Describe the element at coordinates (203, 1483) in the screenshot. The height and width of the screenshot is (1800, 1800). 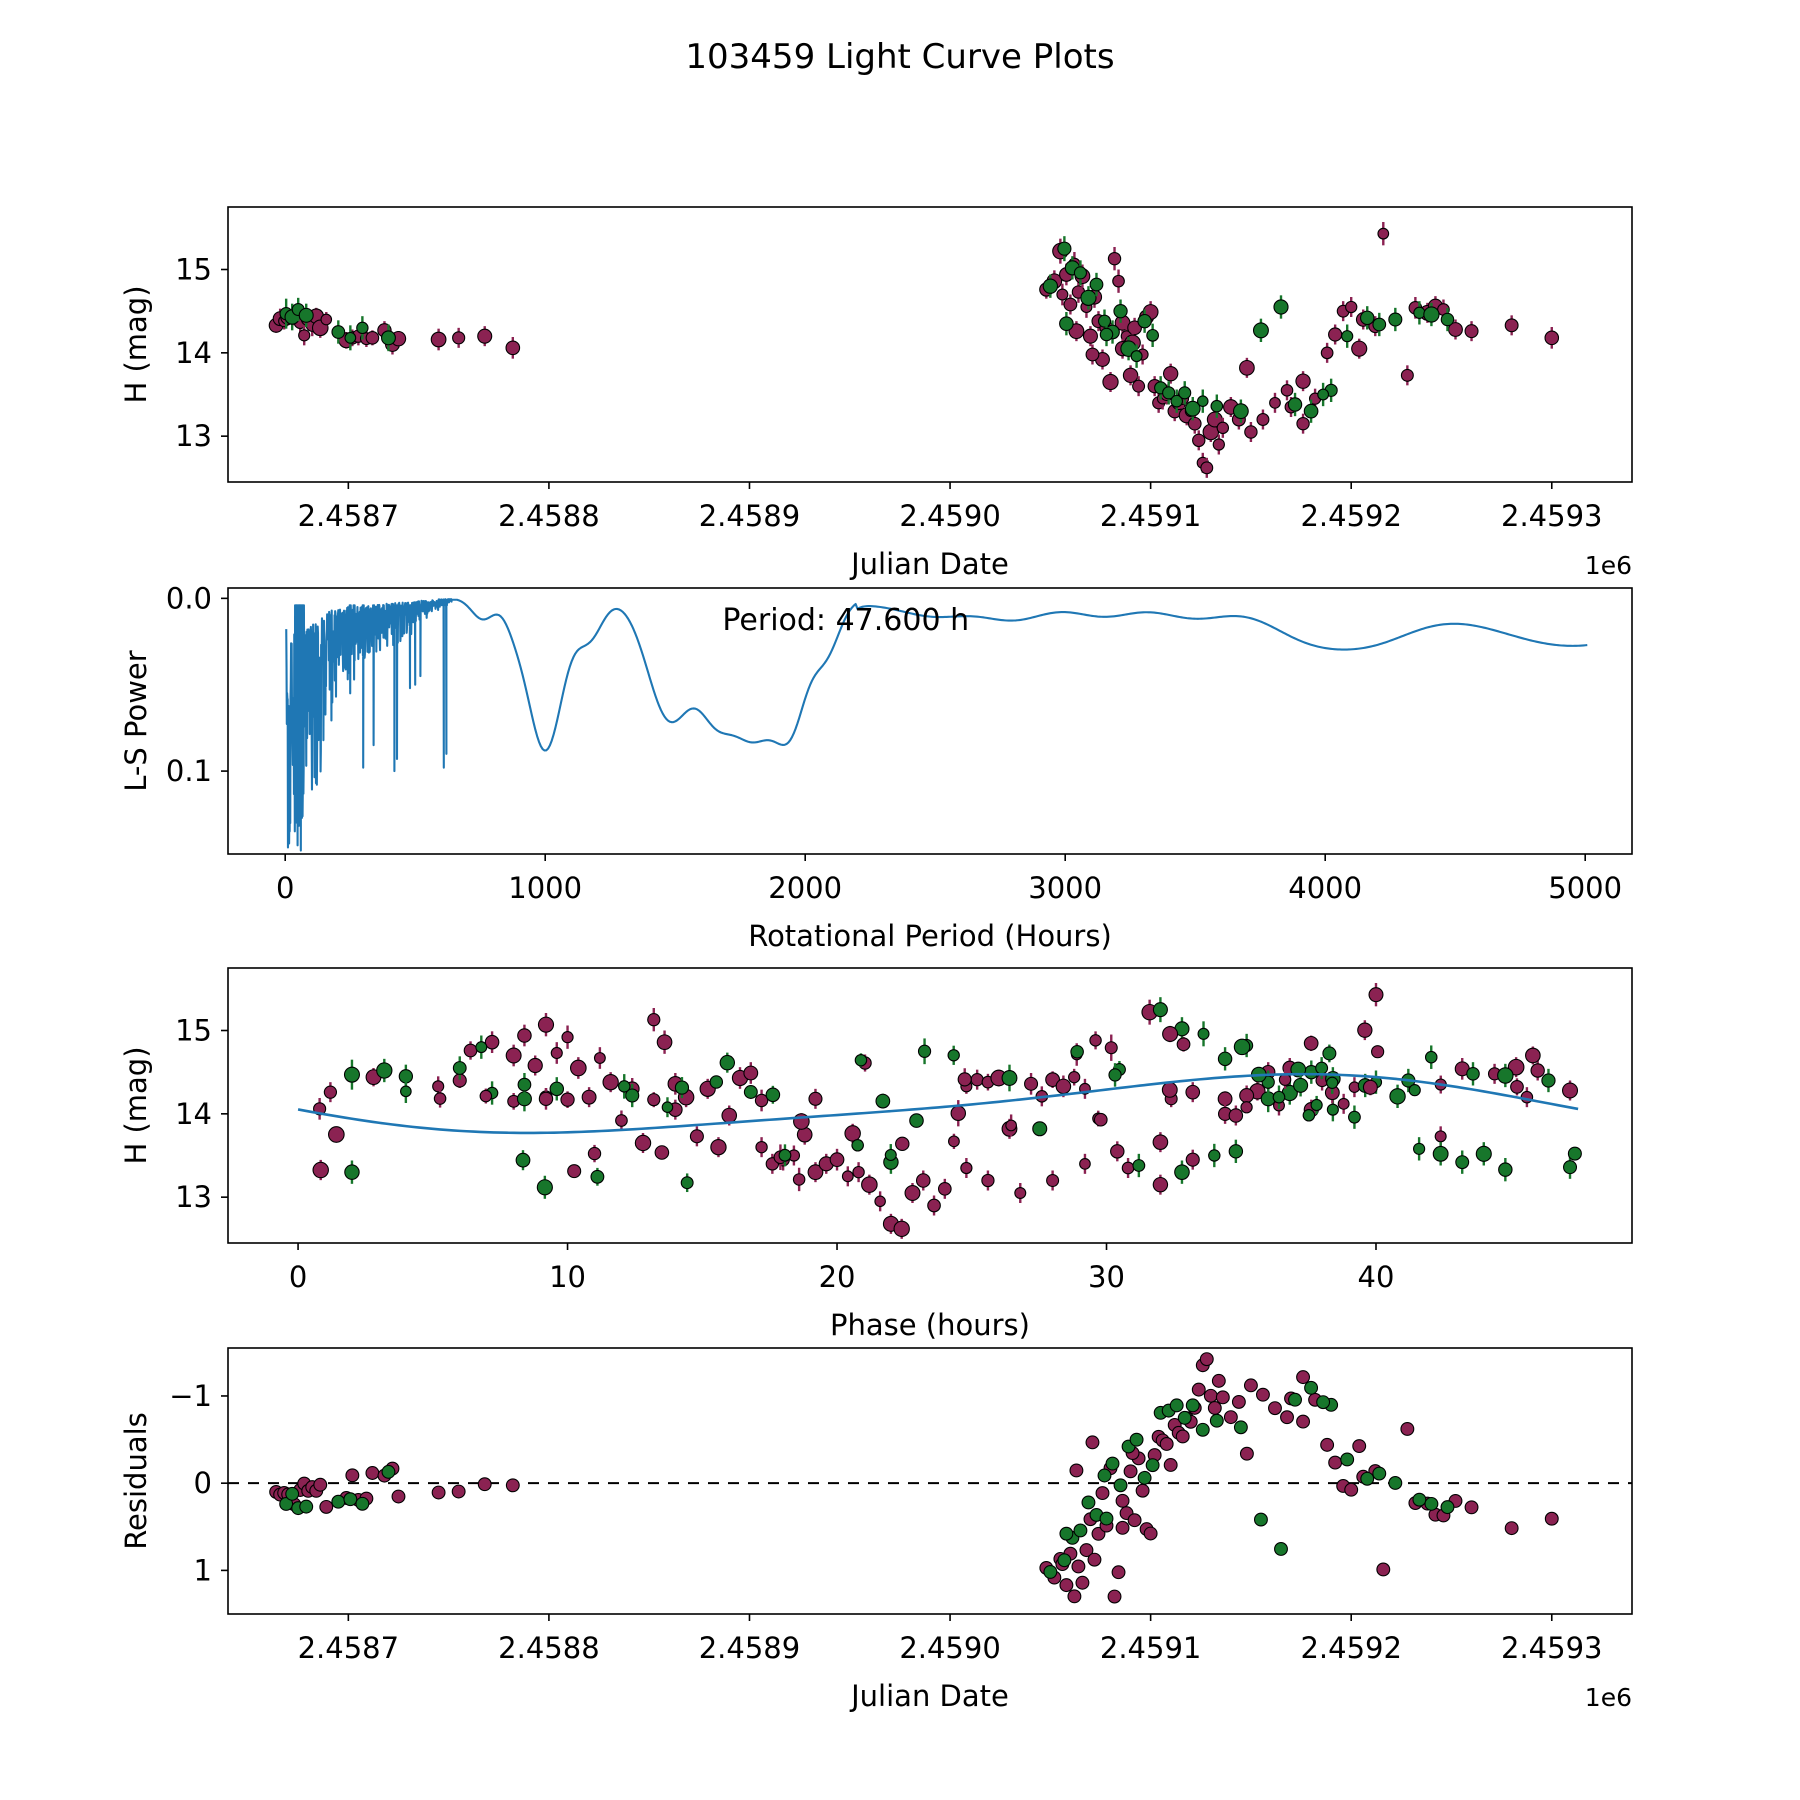
I see `panel-residuals-yticklabel: 0` at that location.